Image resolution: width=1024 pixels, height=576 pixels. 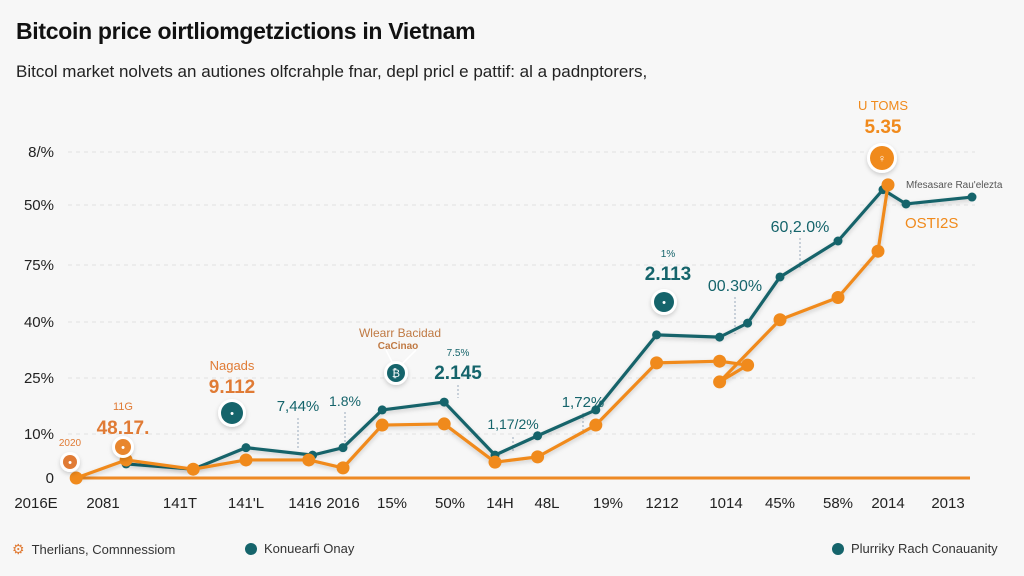 What do you see at coordinates (345, 401) in the screenshot?
I see `annotation-label: 1.8%` at bounding box center [345, 401].